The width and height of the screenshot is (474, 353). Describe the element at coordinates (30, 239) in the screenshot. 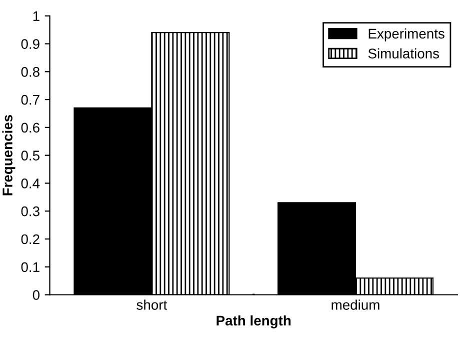

I see `y-tick-label: 0.2` at that location.